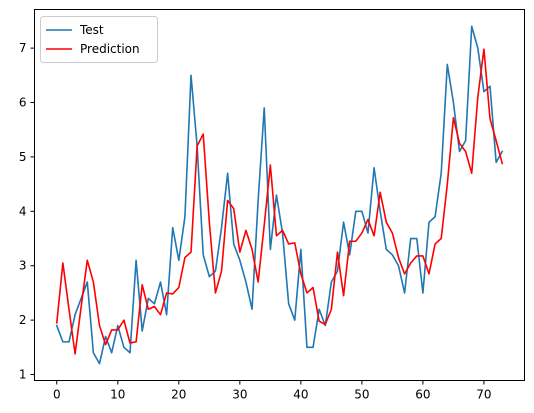 This screenshot has height=413, width=534. I want to click on y-tick-label: 2, so click(23, 320).